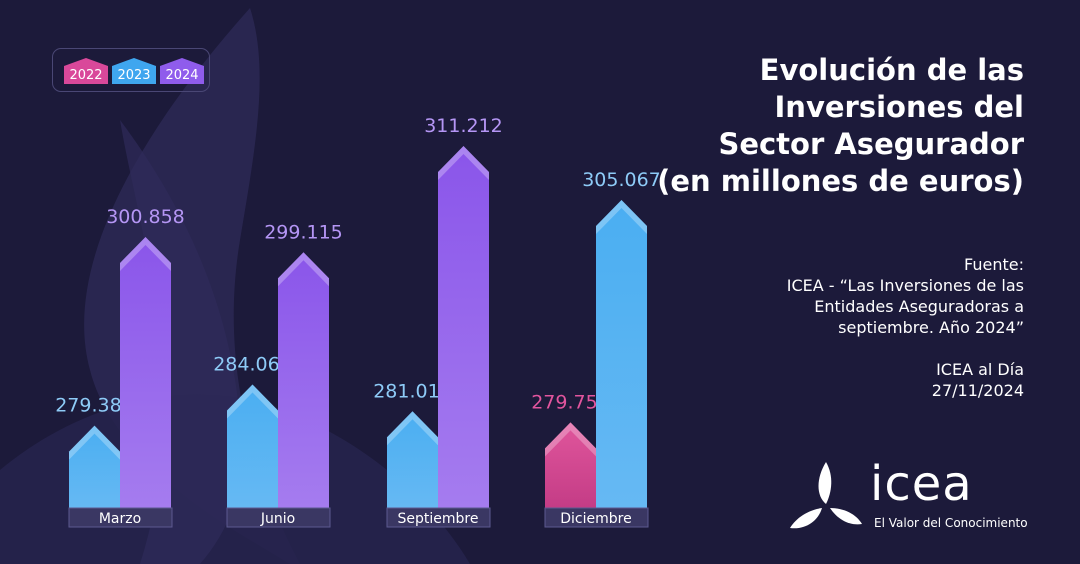 Image resolution: width=1080 pixels, height=564 pixels. What do you see at coordinates (94, 466) in the screenshot?
I see `bar-marzo-2023` at bounding box center [94, 466].